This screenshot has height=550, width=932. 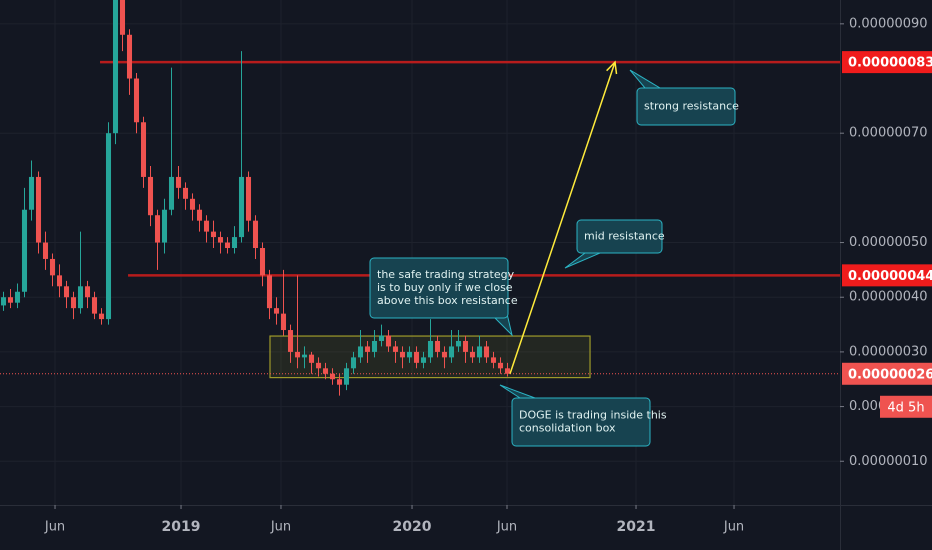 I want to click on x-tick-label: 2020, so click(x=412, y=527).